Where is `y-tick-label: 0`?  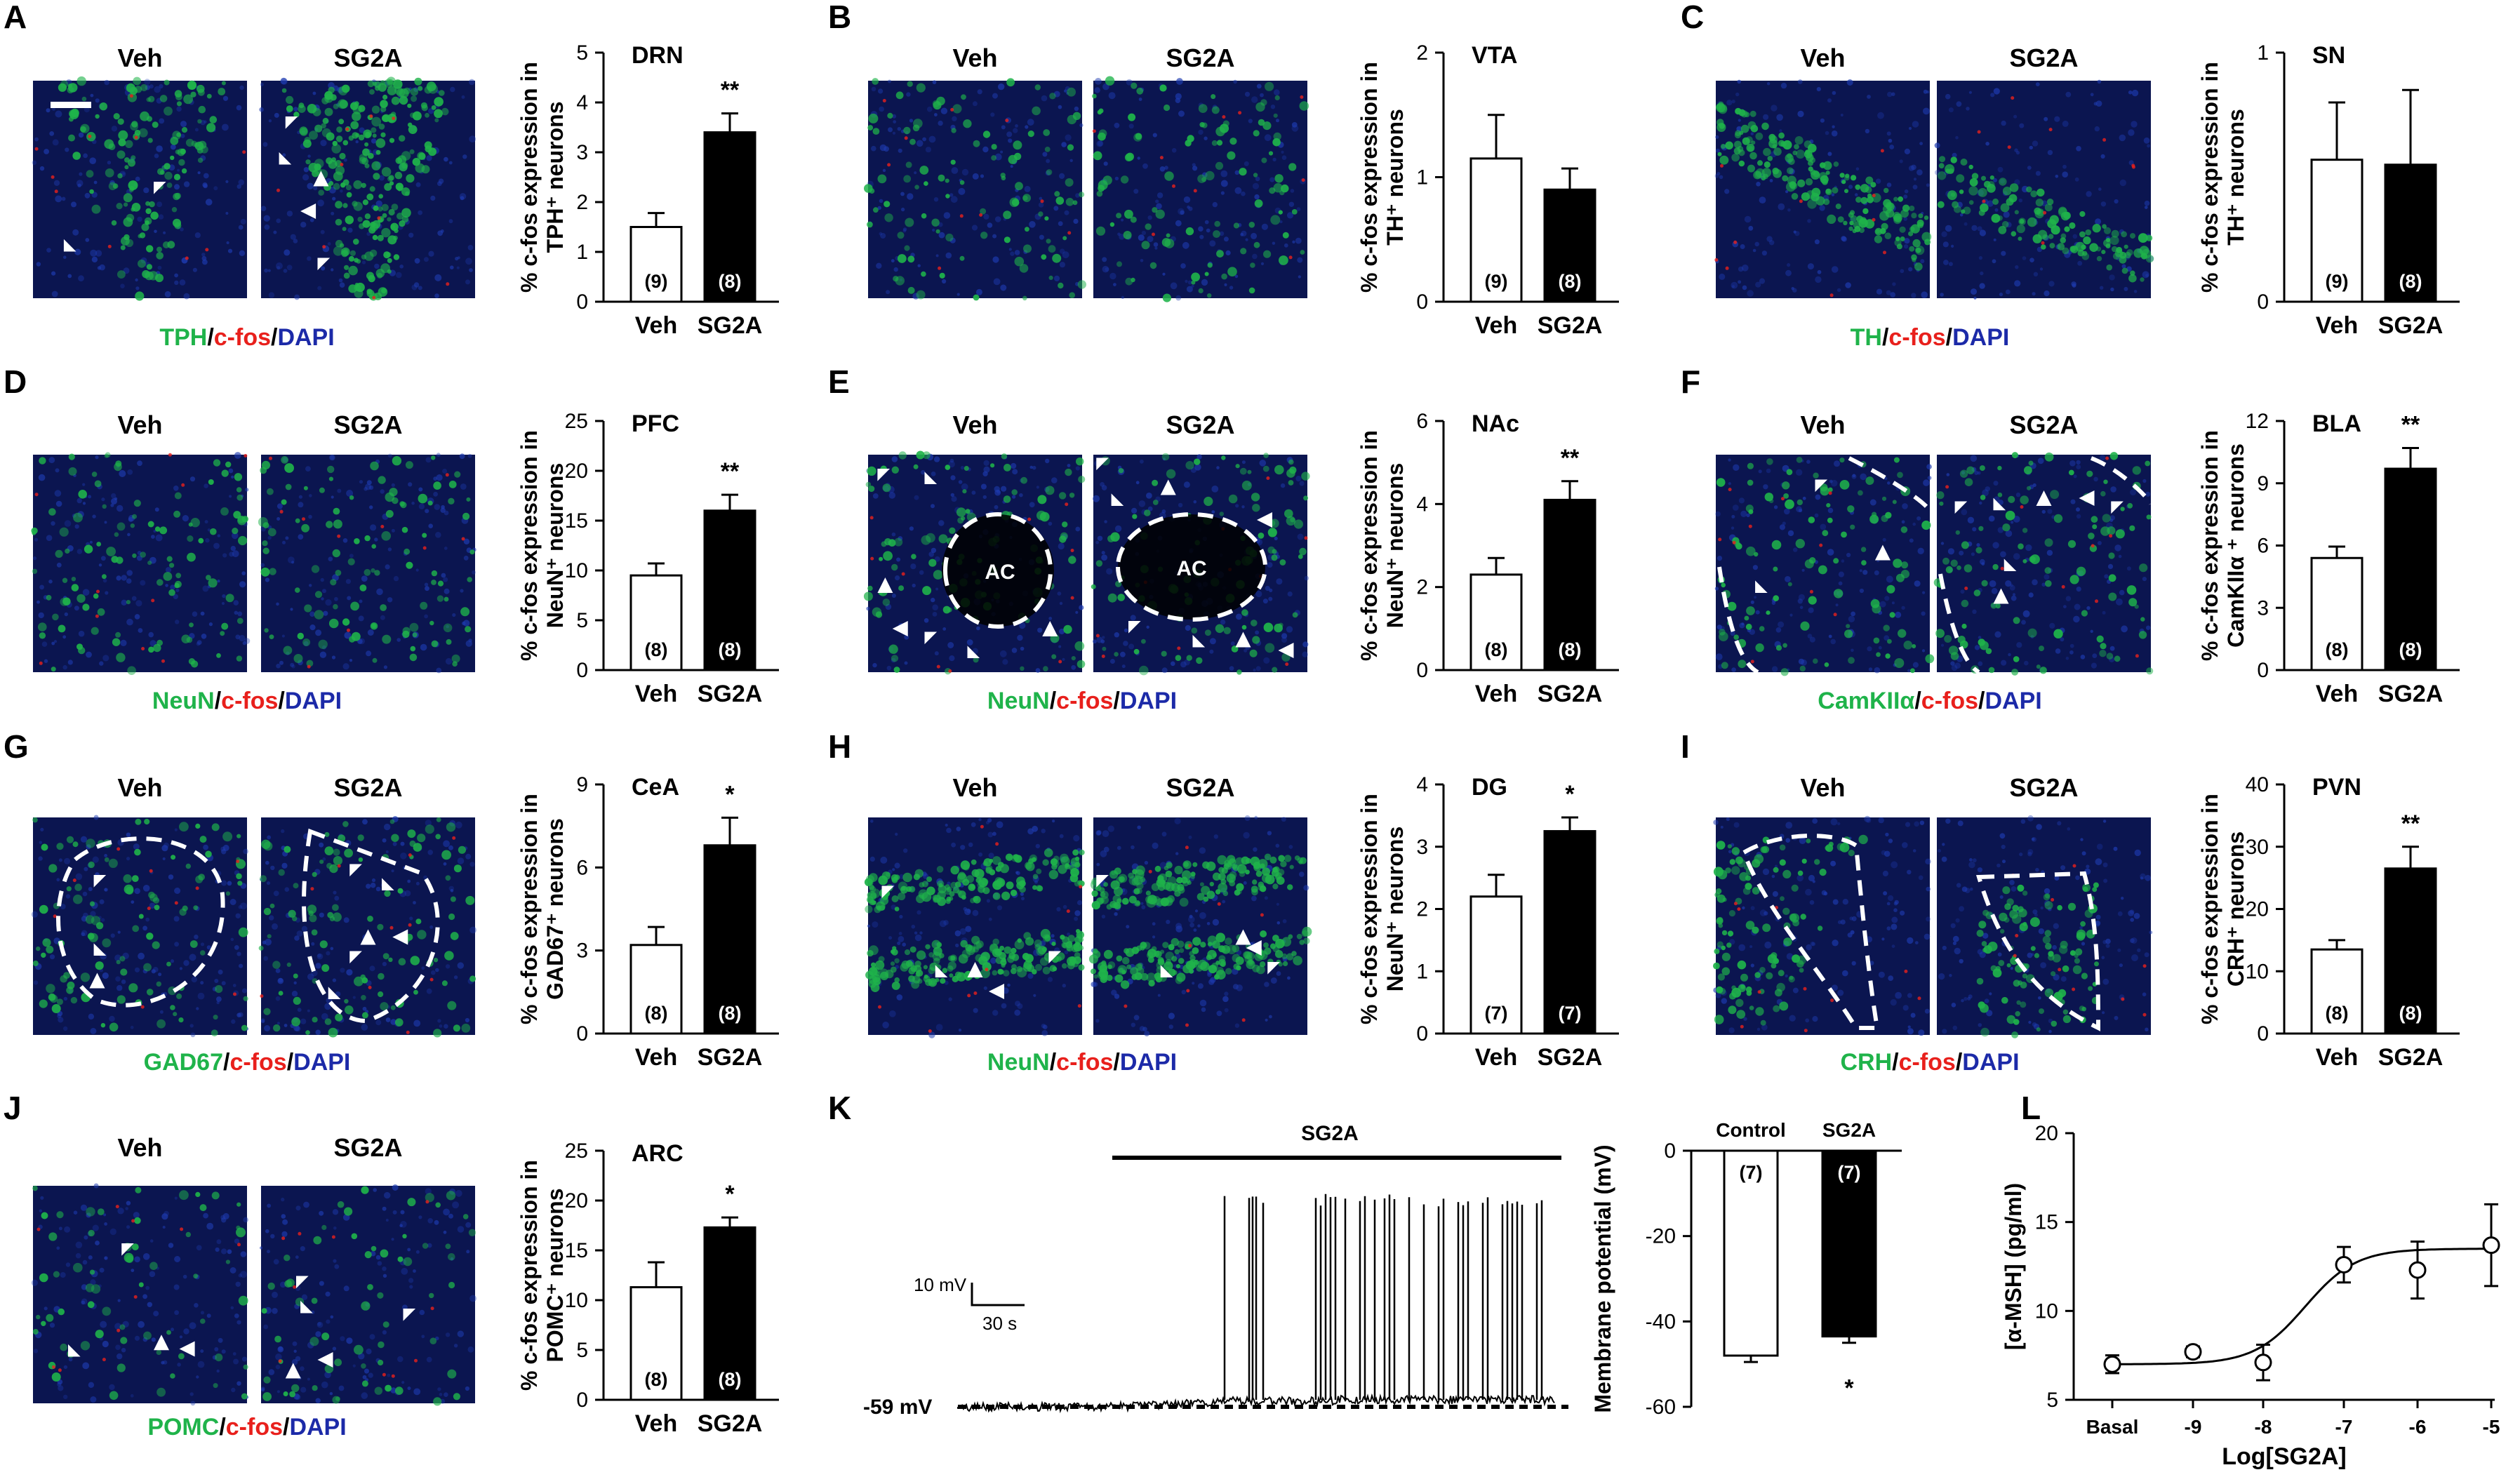
y-tick-label: 0 is located at coordinates (582, 1033).